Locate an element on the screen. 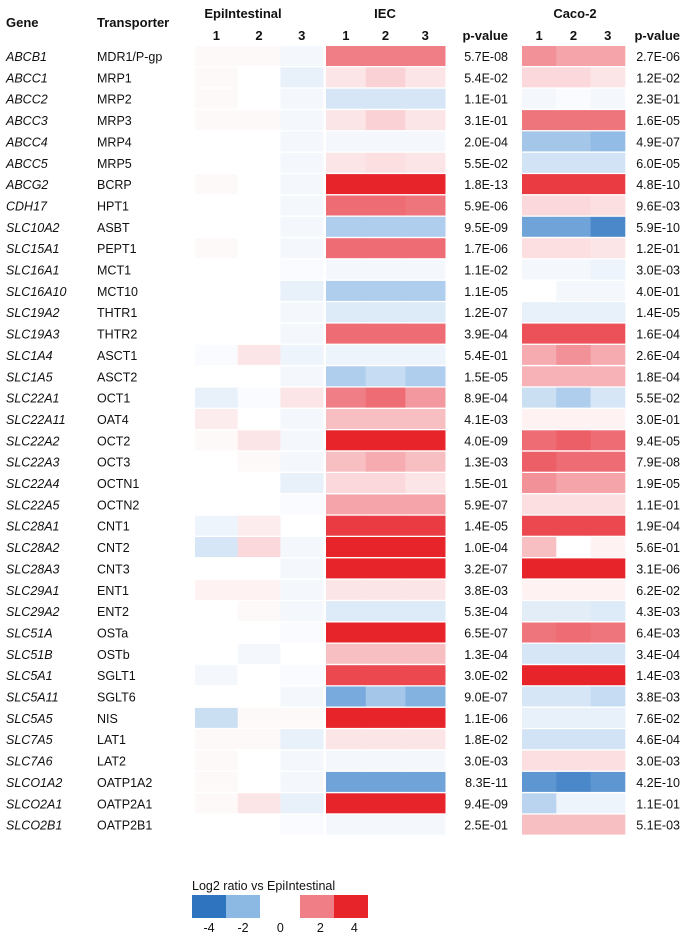 Image resolution: width=685 pixels, height=937 pixels. pvalue-label: 4.1E-03 is located at coordinates (486, 420).